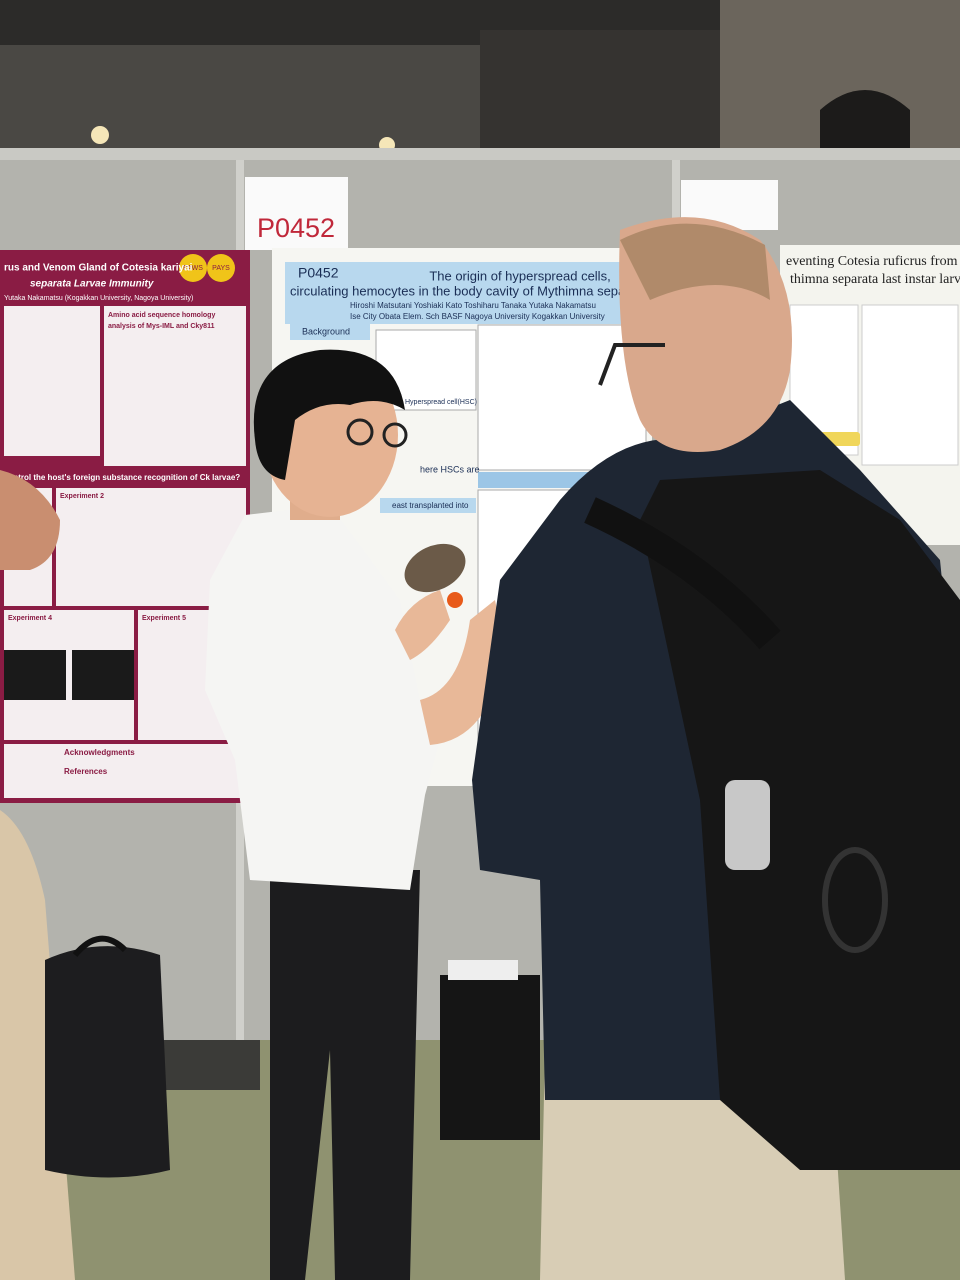  I want to click on hand, so click(422, 625).